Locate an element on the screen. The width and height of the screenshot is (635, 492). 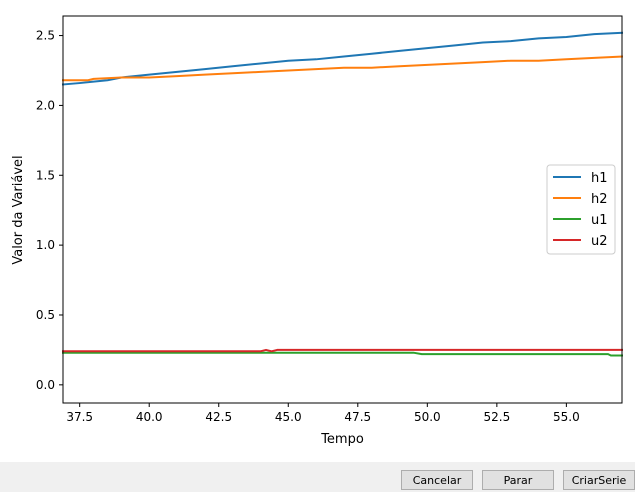
x-tick-label: 52.5 is located at coordinates (496, 417).